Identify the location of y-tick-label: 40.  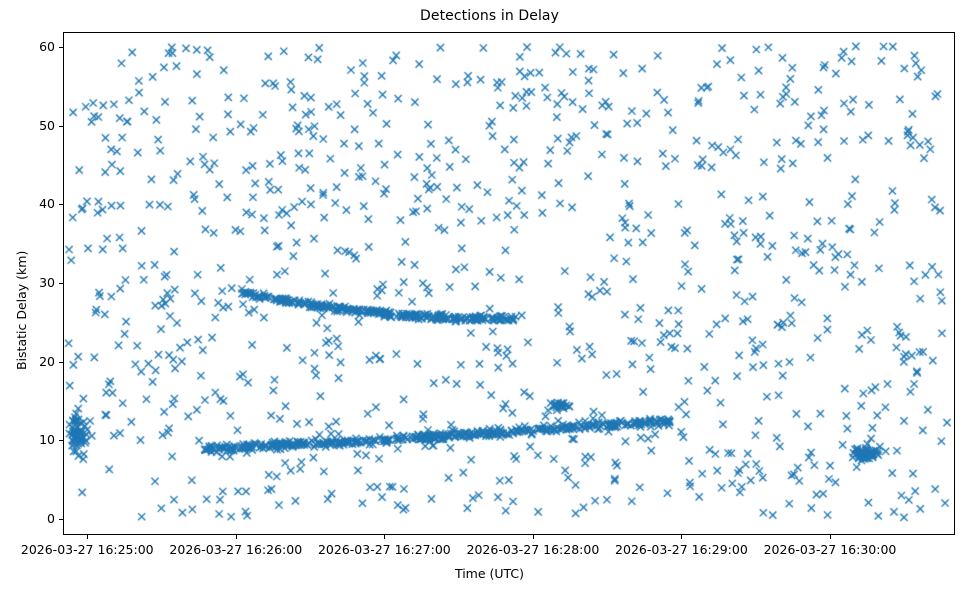
(47, 204).